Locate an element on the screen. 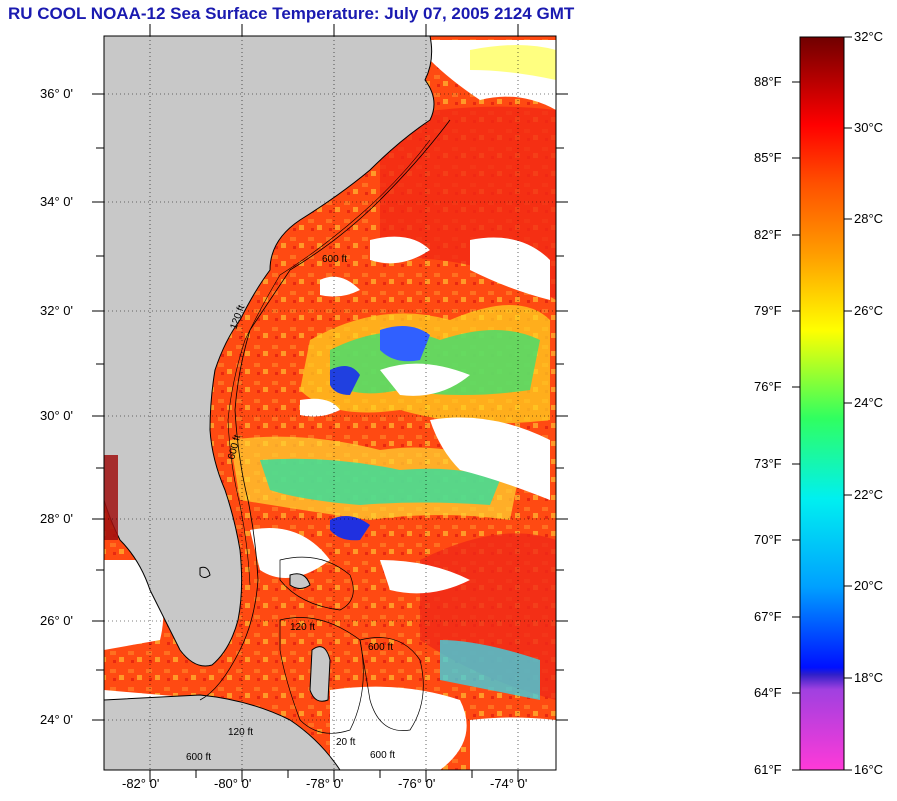 This screenshot has height=801, width=897. colorbar-ticks is located at coordinates (822, 403).